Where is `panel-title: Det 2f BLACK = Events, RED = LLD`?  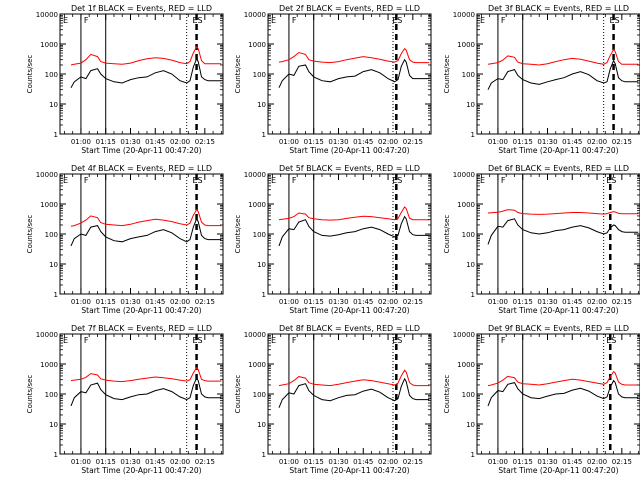
panel-title: Det 2f BLACK = Events, RED = LLD is located at coordinates (349, 8).